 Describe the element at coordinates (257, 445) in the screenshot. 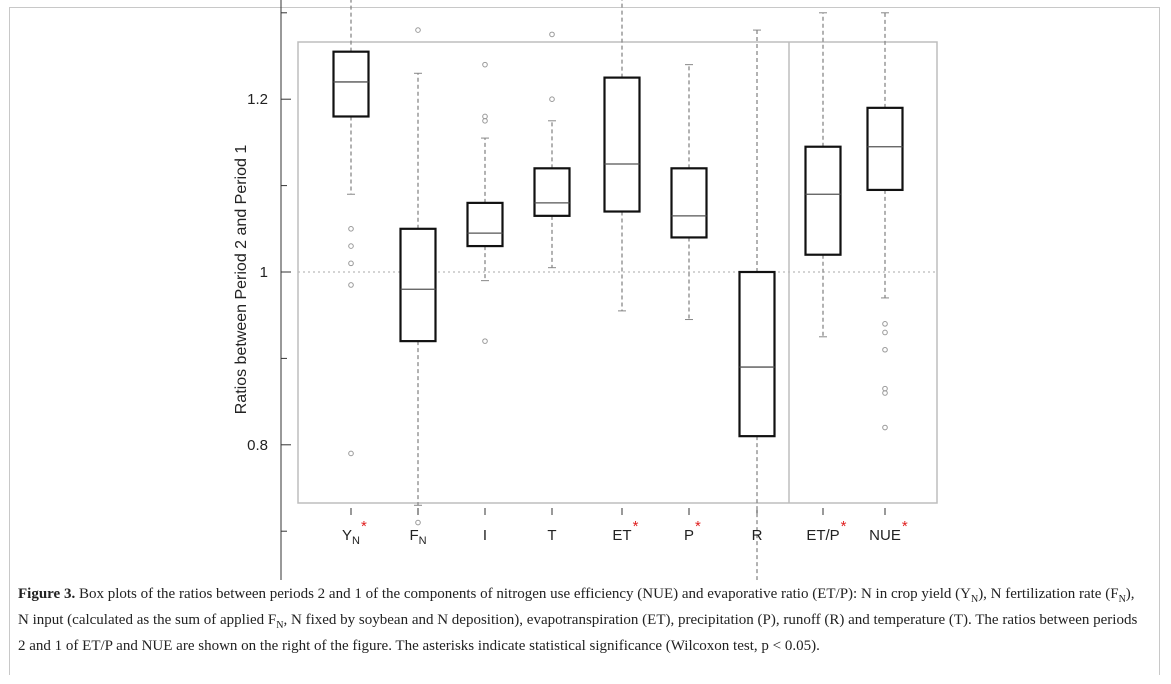

I see `y-tick-label: 0.8` at that location.